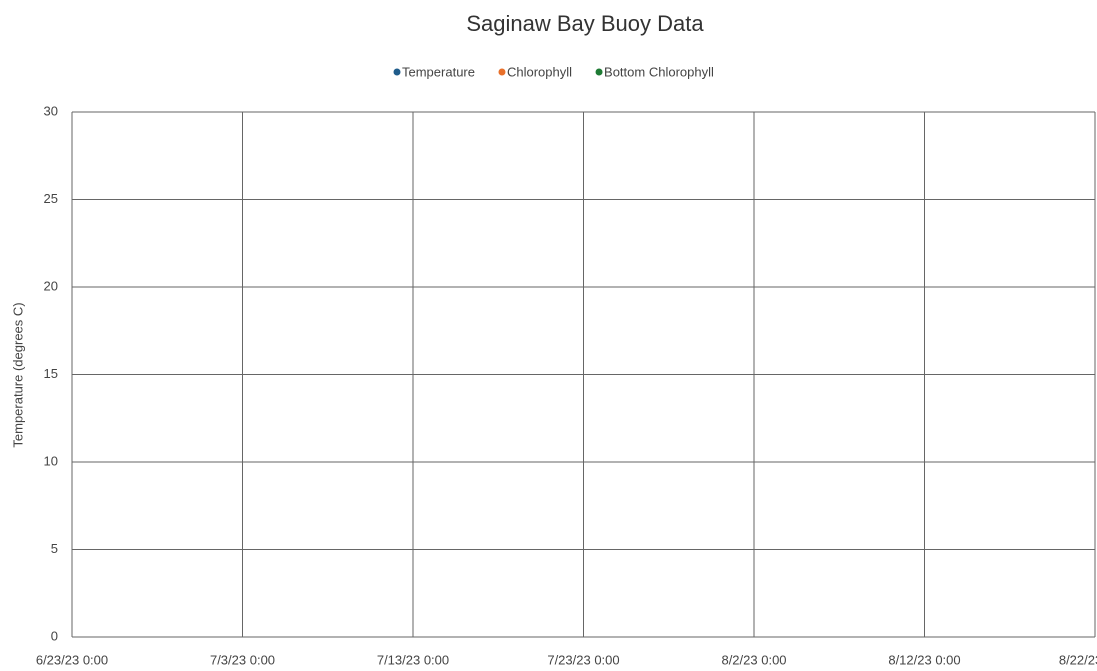 Image resolution: width=1097 pixels, height=671 pixels. I want to click on y-tick-label: 10, so click(51, 460).